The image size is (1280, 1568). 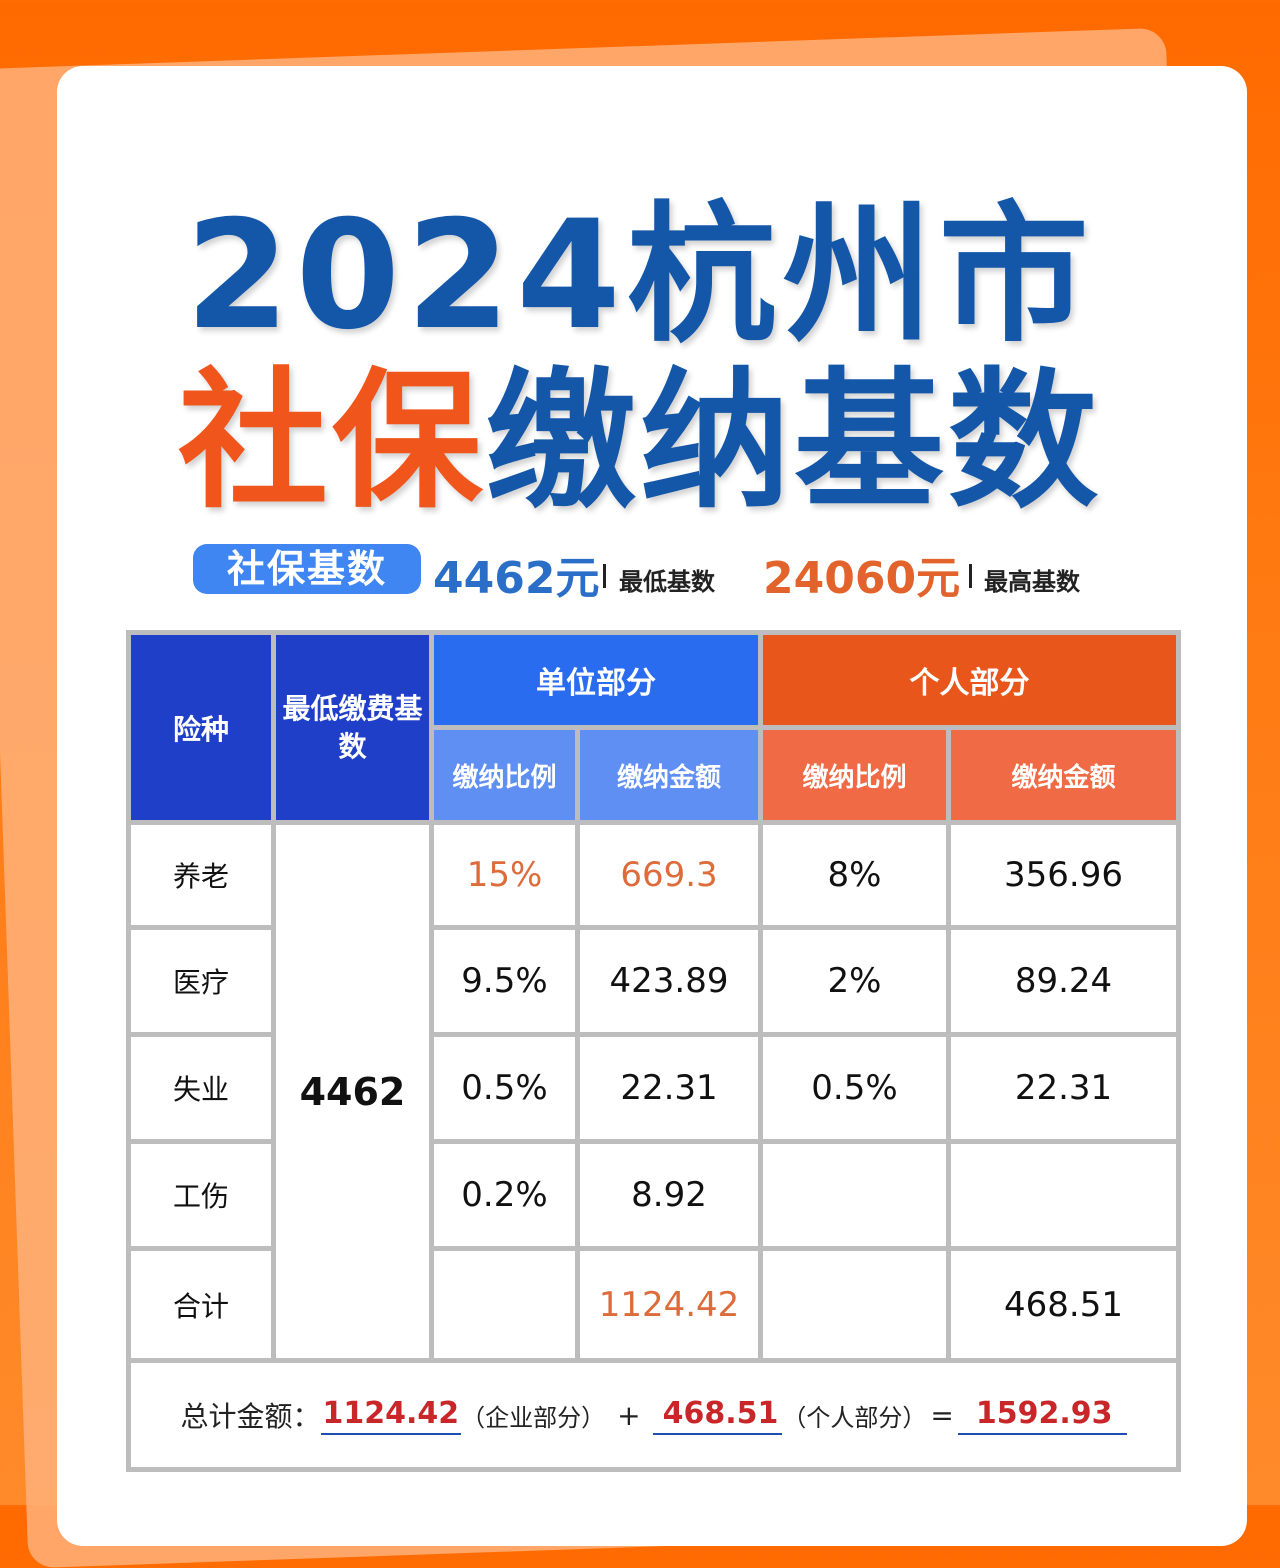 I want to click on max-base-amount: 24060元, so click(x=862, y=578).